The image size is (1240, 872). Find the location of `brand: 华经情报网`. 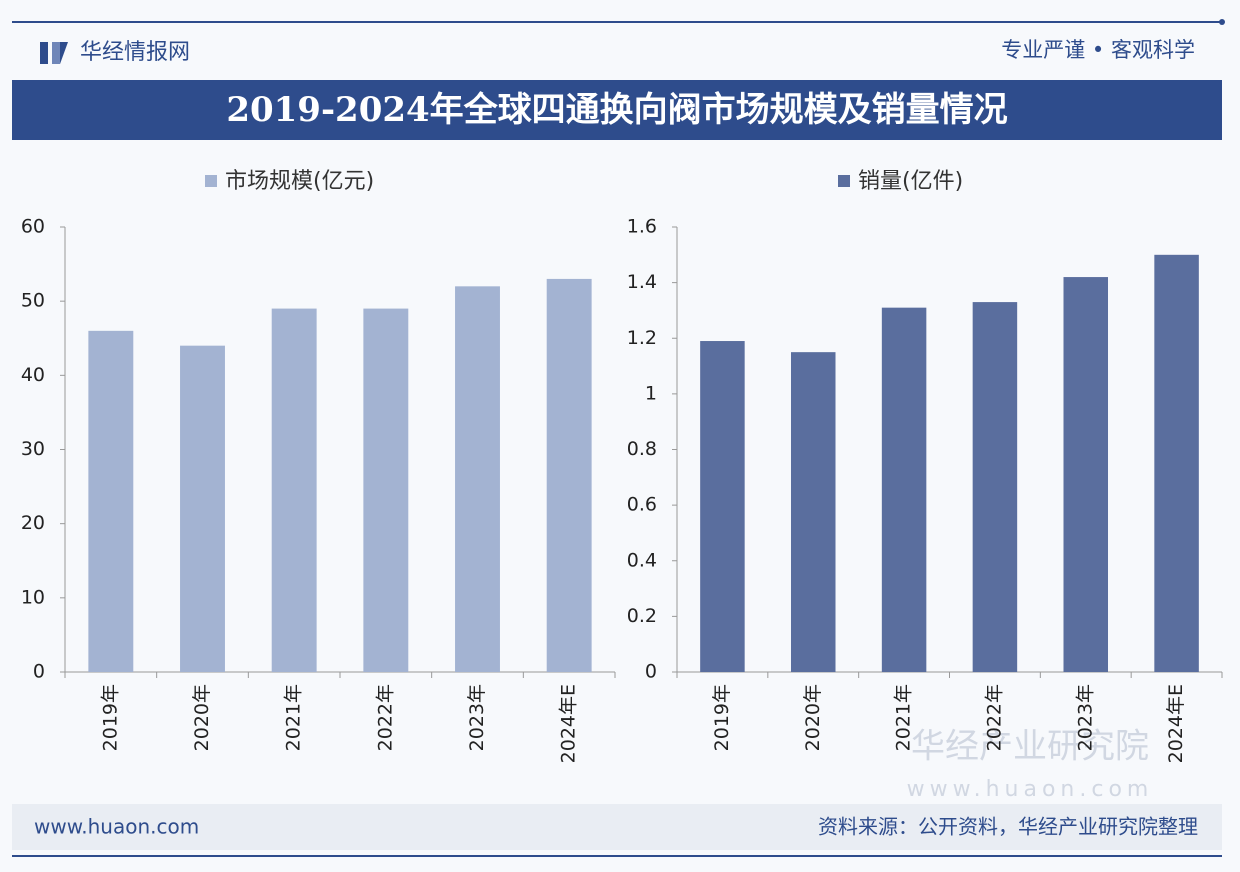

brand: 华经情报网 is located at coordinates (135, 52).